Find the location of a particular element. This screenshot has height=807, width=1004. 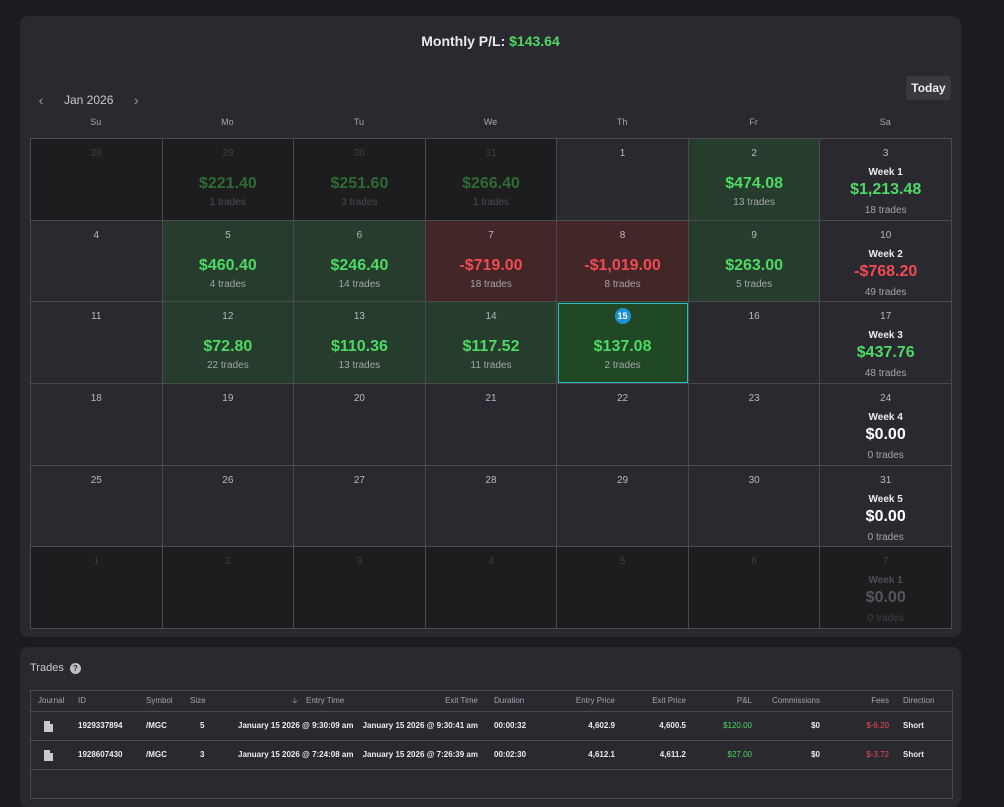

week-trade-count: 48 trades is located at coordinates (885, 374).